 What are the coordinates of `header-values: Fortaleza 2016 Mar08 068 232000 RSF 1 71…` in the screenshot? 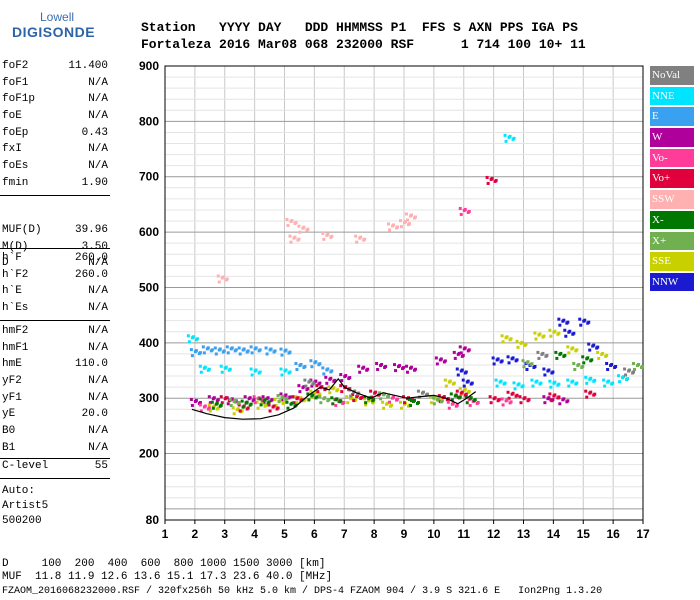 It's located at (363, 44).